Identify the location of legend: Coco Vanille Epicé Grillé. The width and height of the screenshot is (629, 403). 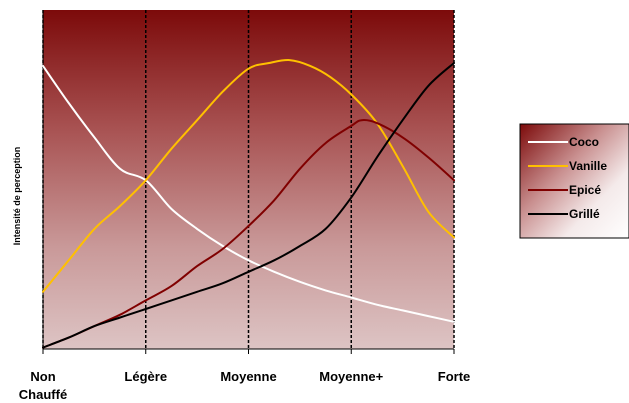
(574, 181).